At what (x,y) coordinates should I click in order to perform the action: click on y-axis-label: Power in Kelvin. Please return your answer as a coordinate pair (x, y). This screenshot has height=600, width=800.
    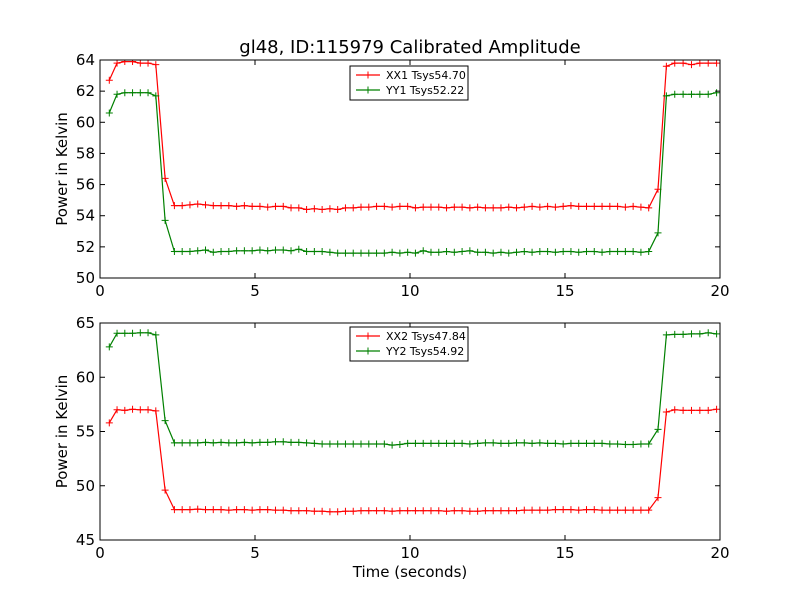
    Looking at the image, I should click on (62, 169).